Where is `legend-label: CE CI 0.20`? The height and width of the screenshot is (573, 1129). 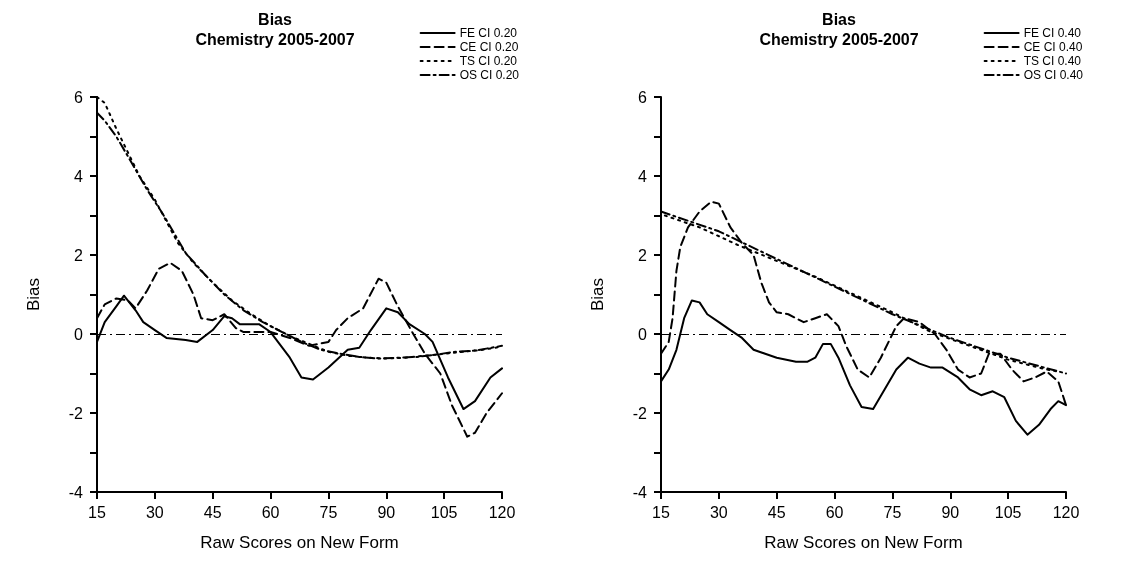 legend-label: CE CI 0.20 is located at coordinates (489, 47).